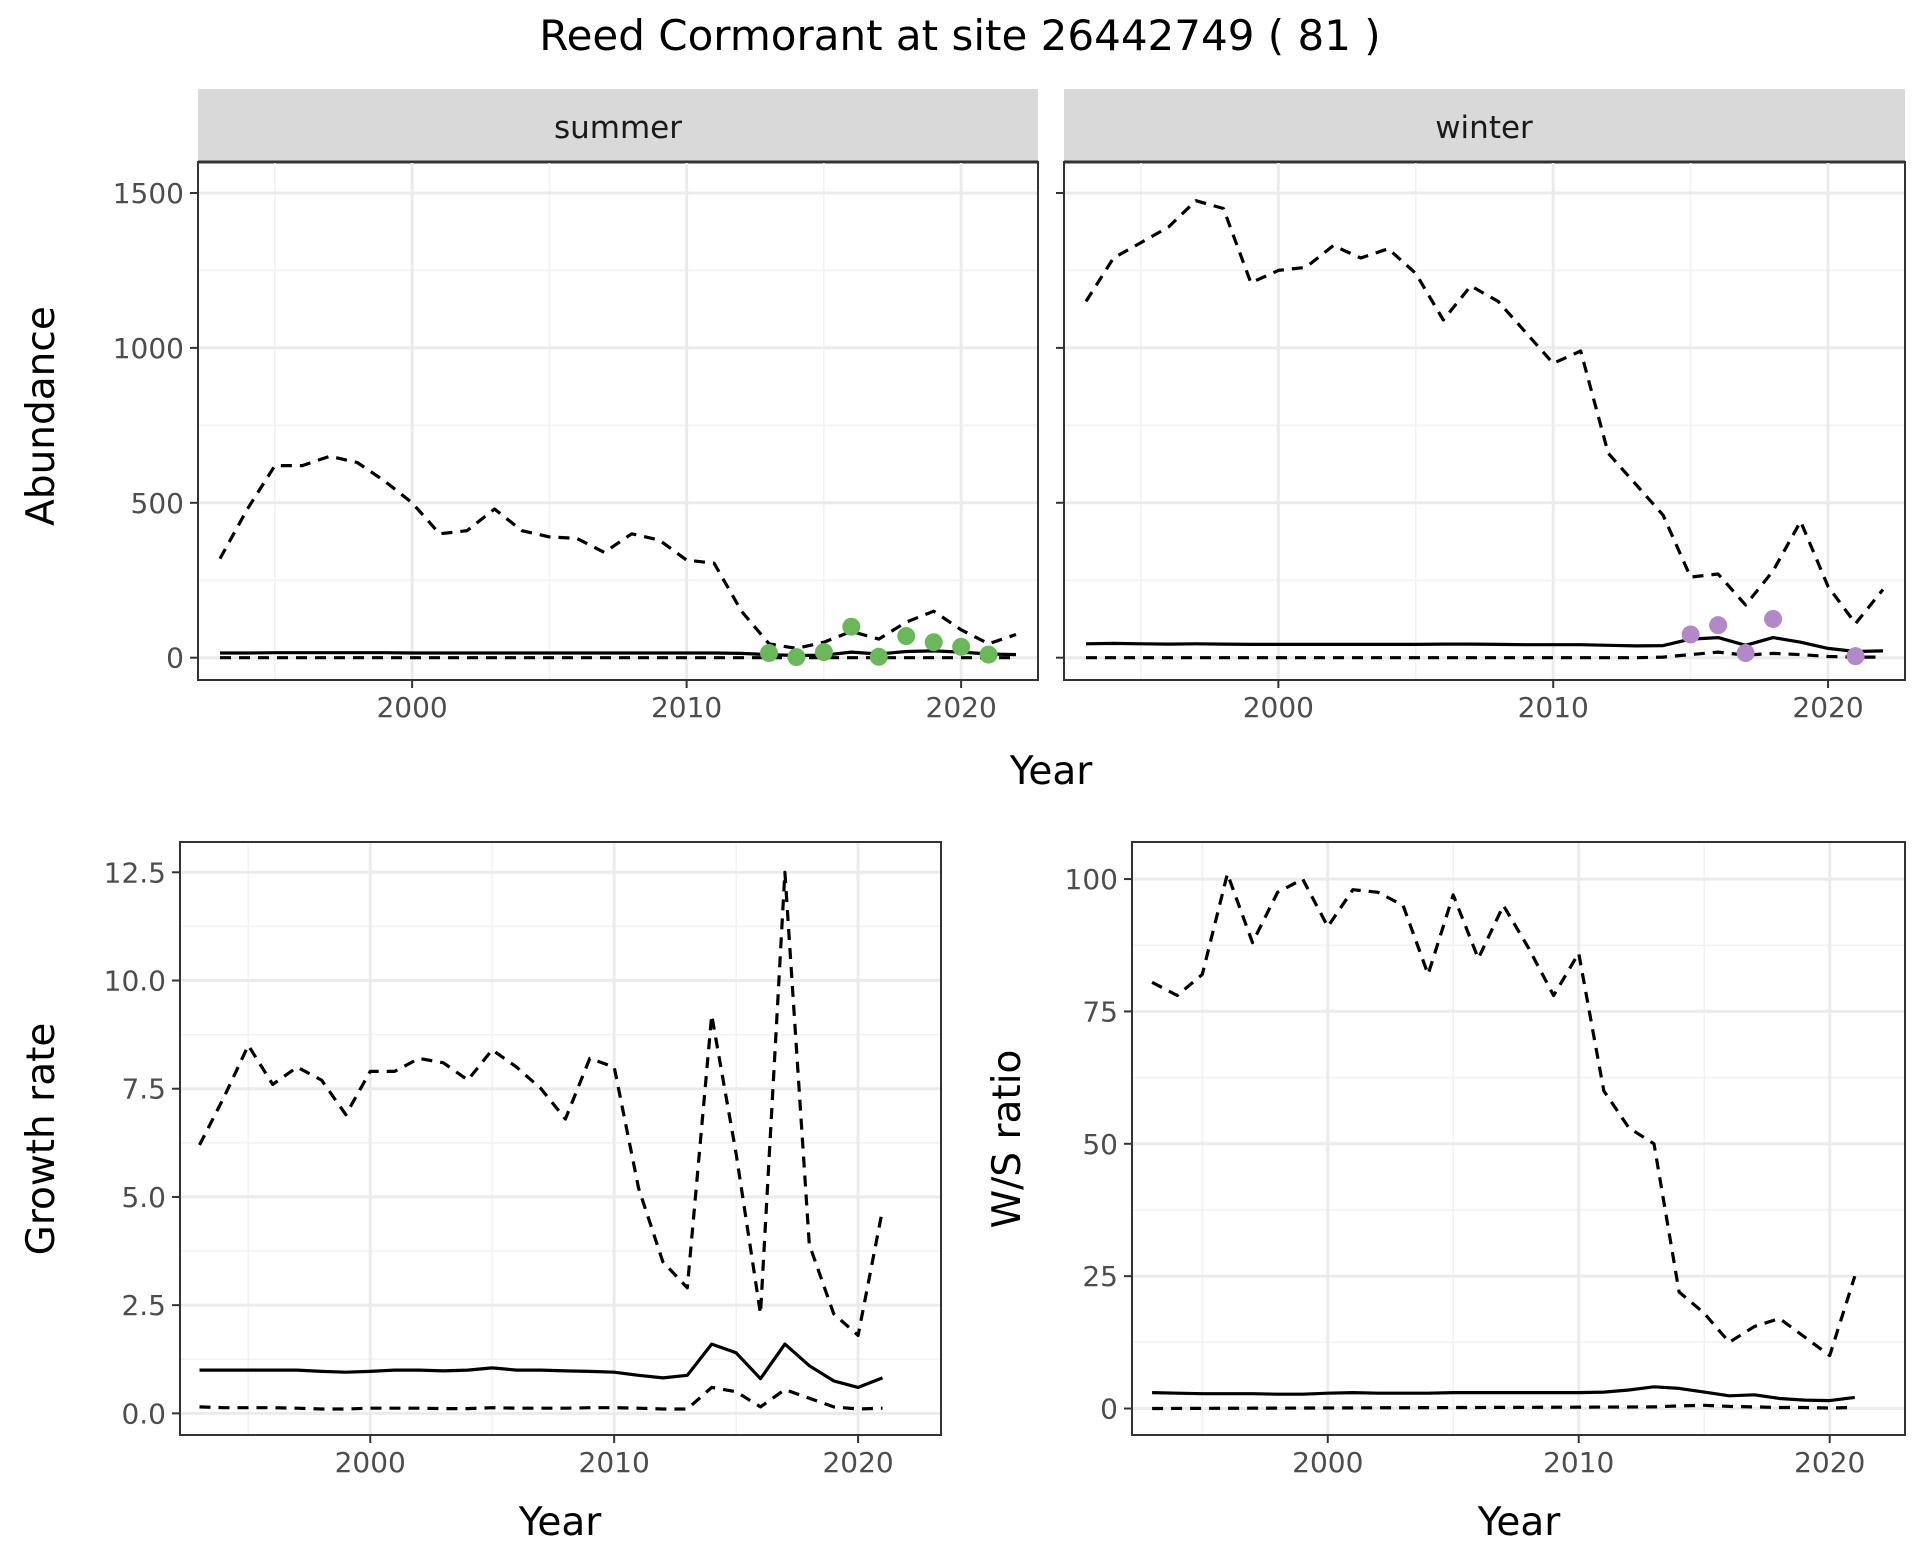  I want to click on winter-strip-label: winter, so click(1484, 128).